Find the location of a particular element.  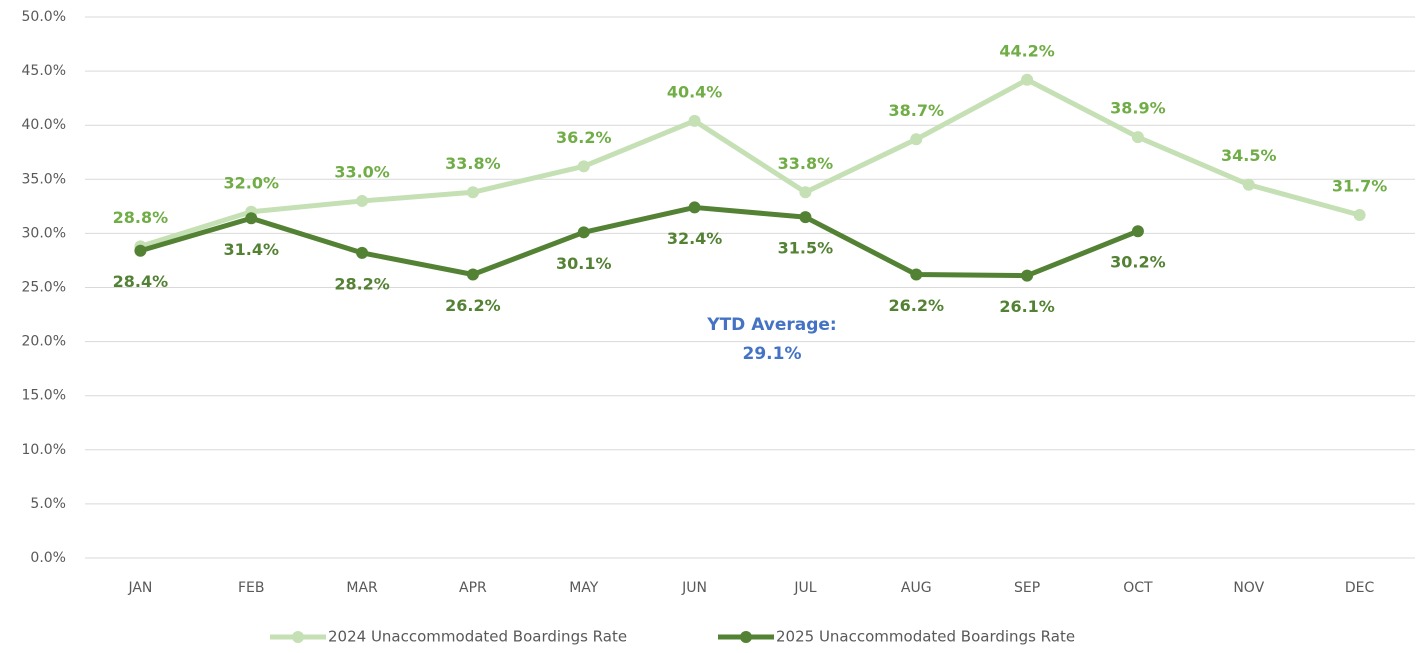

x-tick-label: SEP is located at coordinates (1027, 588).